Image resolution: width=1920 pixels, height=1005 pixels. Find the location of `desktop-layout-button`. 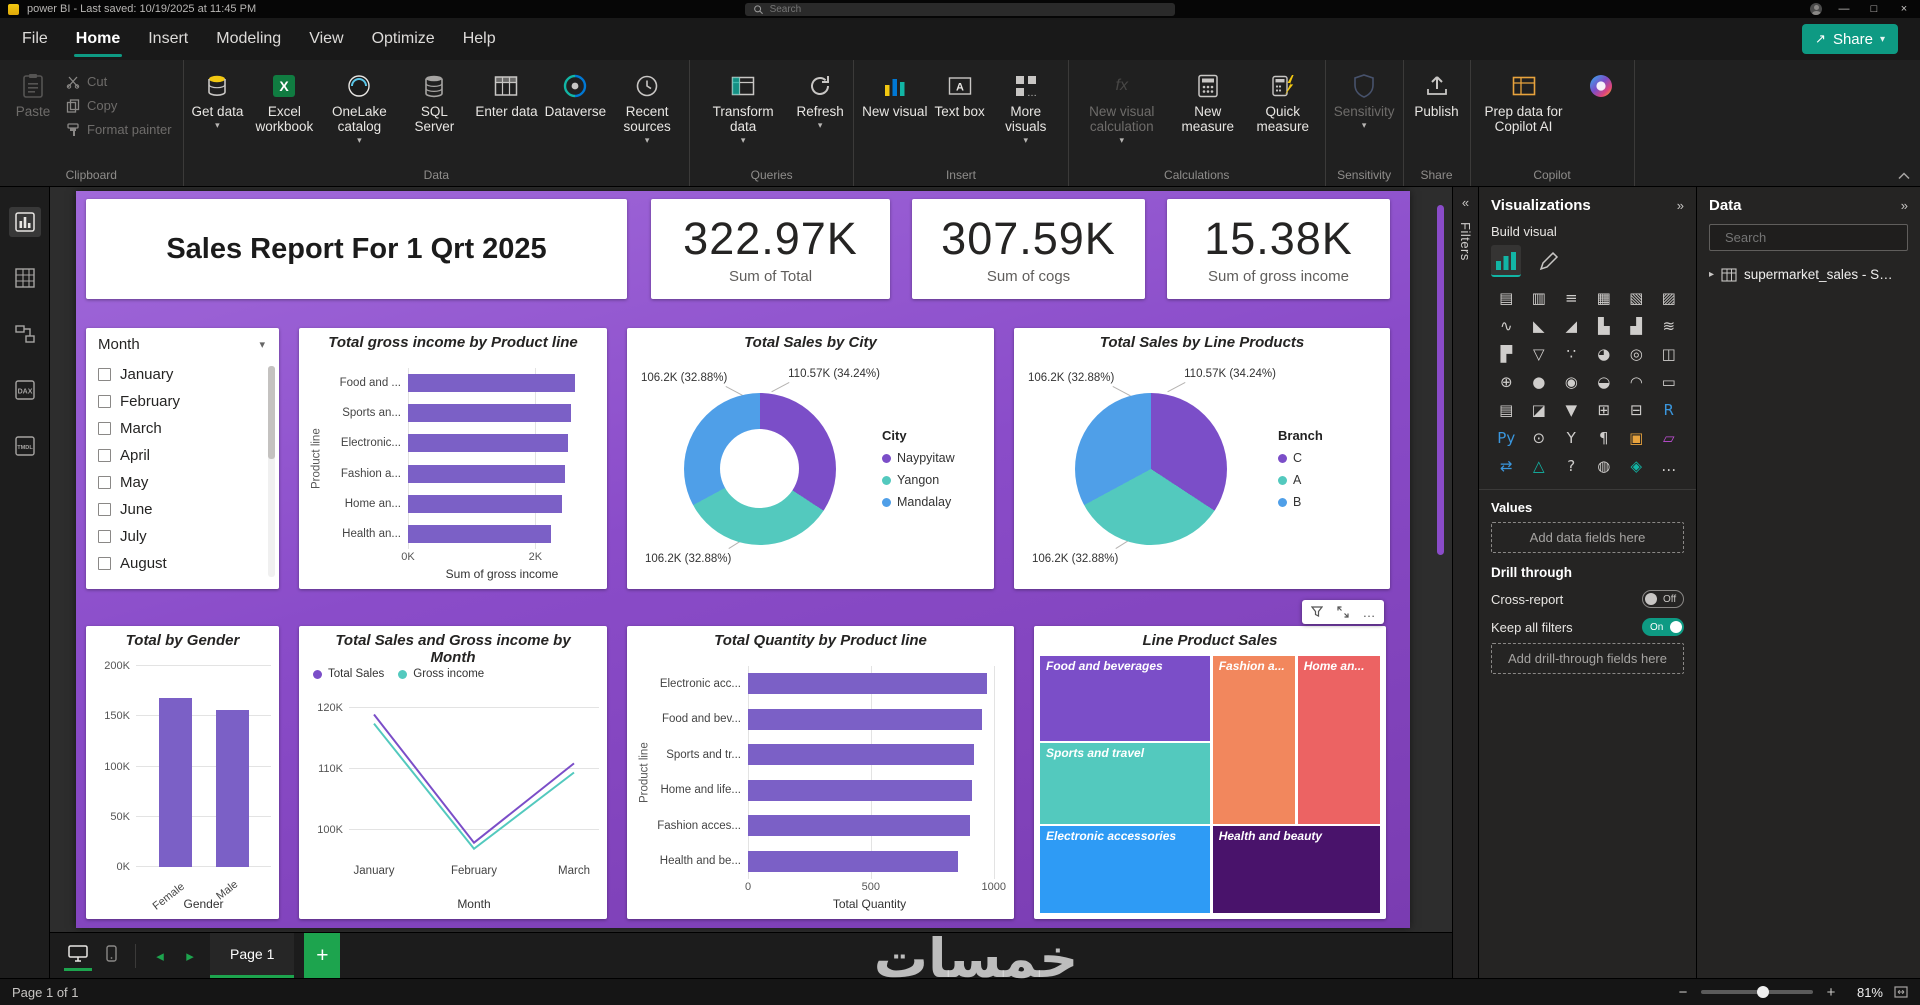

desktop-layout-button is located at coordinates (78, 956).